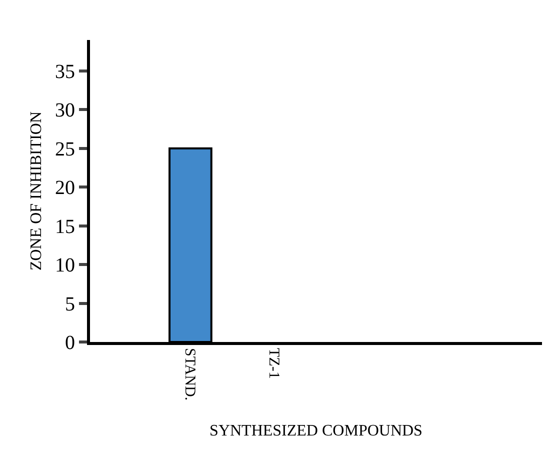  I want to click on y-tick-label: 0, so click(70, 343).